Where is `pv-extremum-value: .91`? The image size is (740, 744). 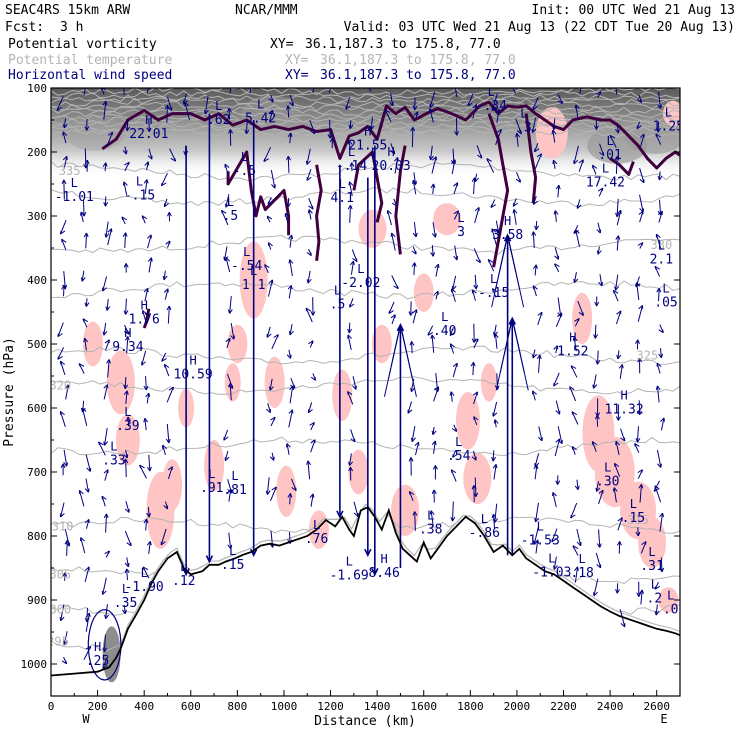
pv-extremum-value: .91 is located at coordinates (211, 488).